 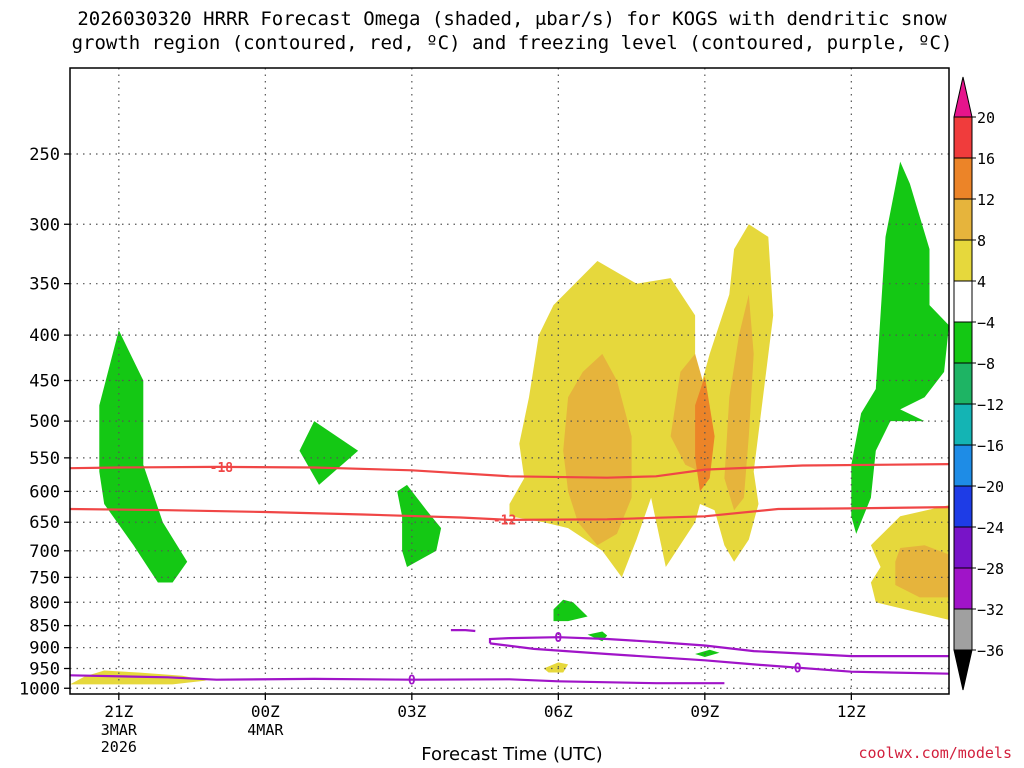 What do you see at coordinates (265, 711) in the screenshot?
I see `x-tick-label-3: 00Z` at bounding box center [265, 711].